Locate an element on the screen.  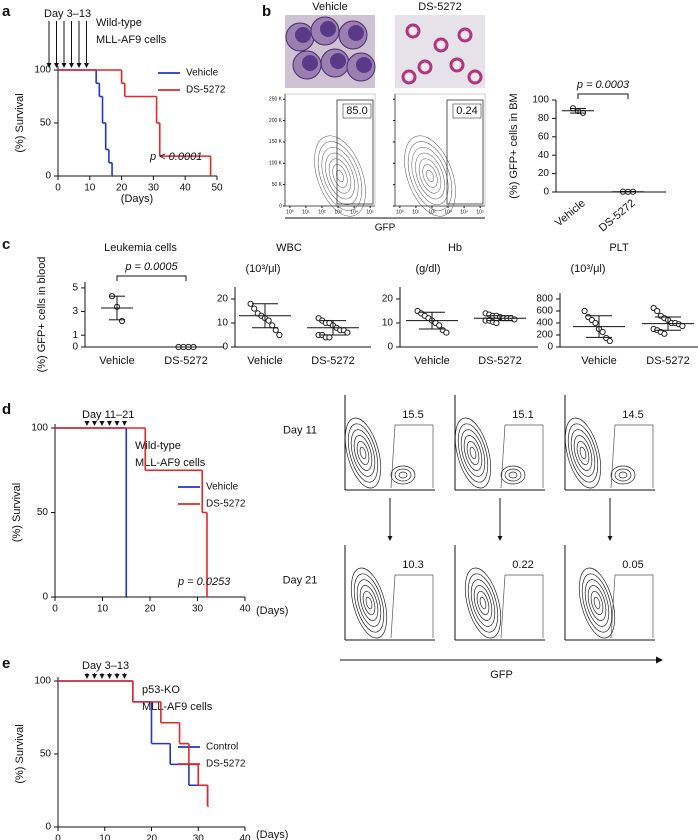
x-tick-label: 30 is located at coordinates (198, 609).